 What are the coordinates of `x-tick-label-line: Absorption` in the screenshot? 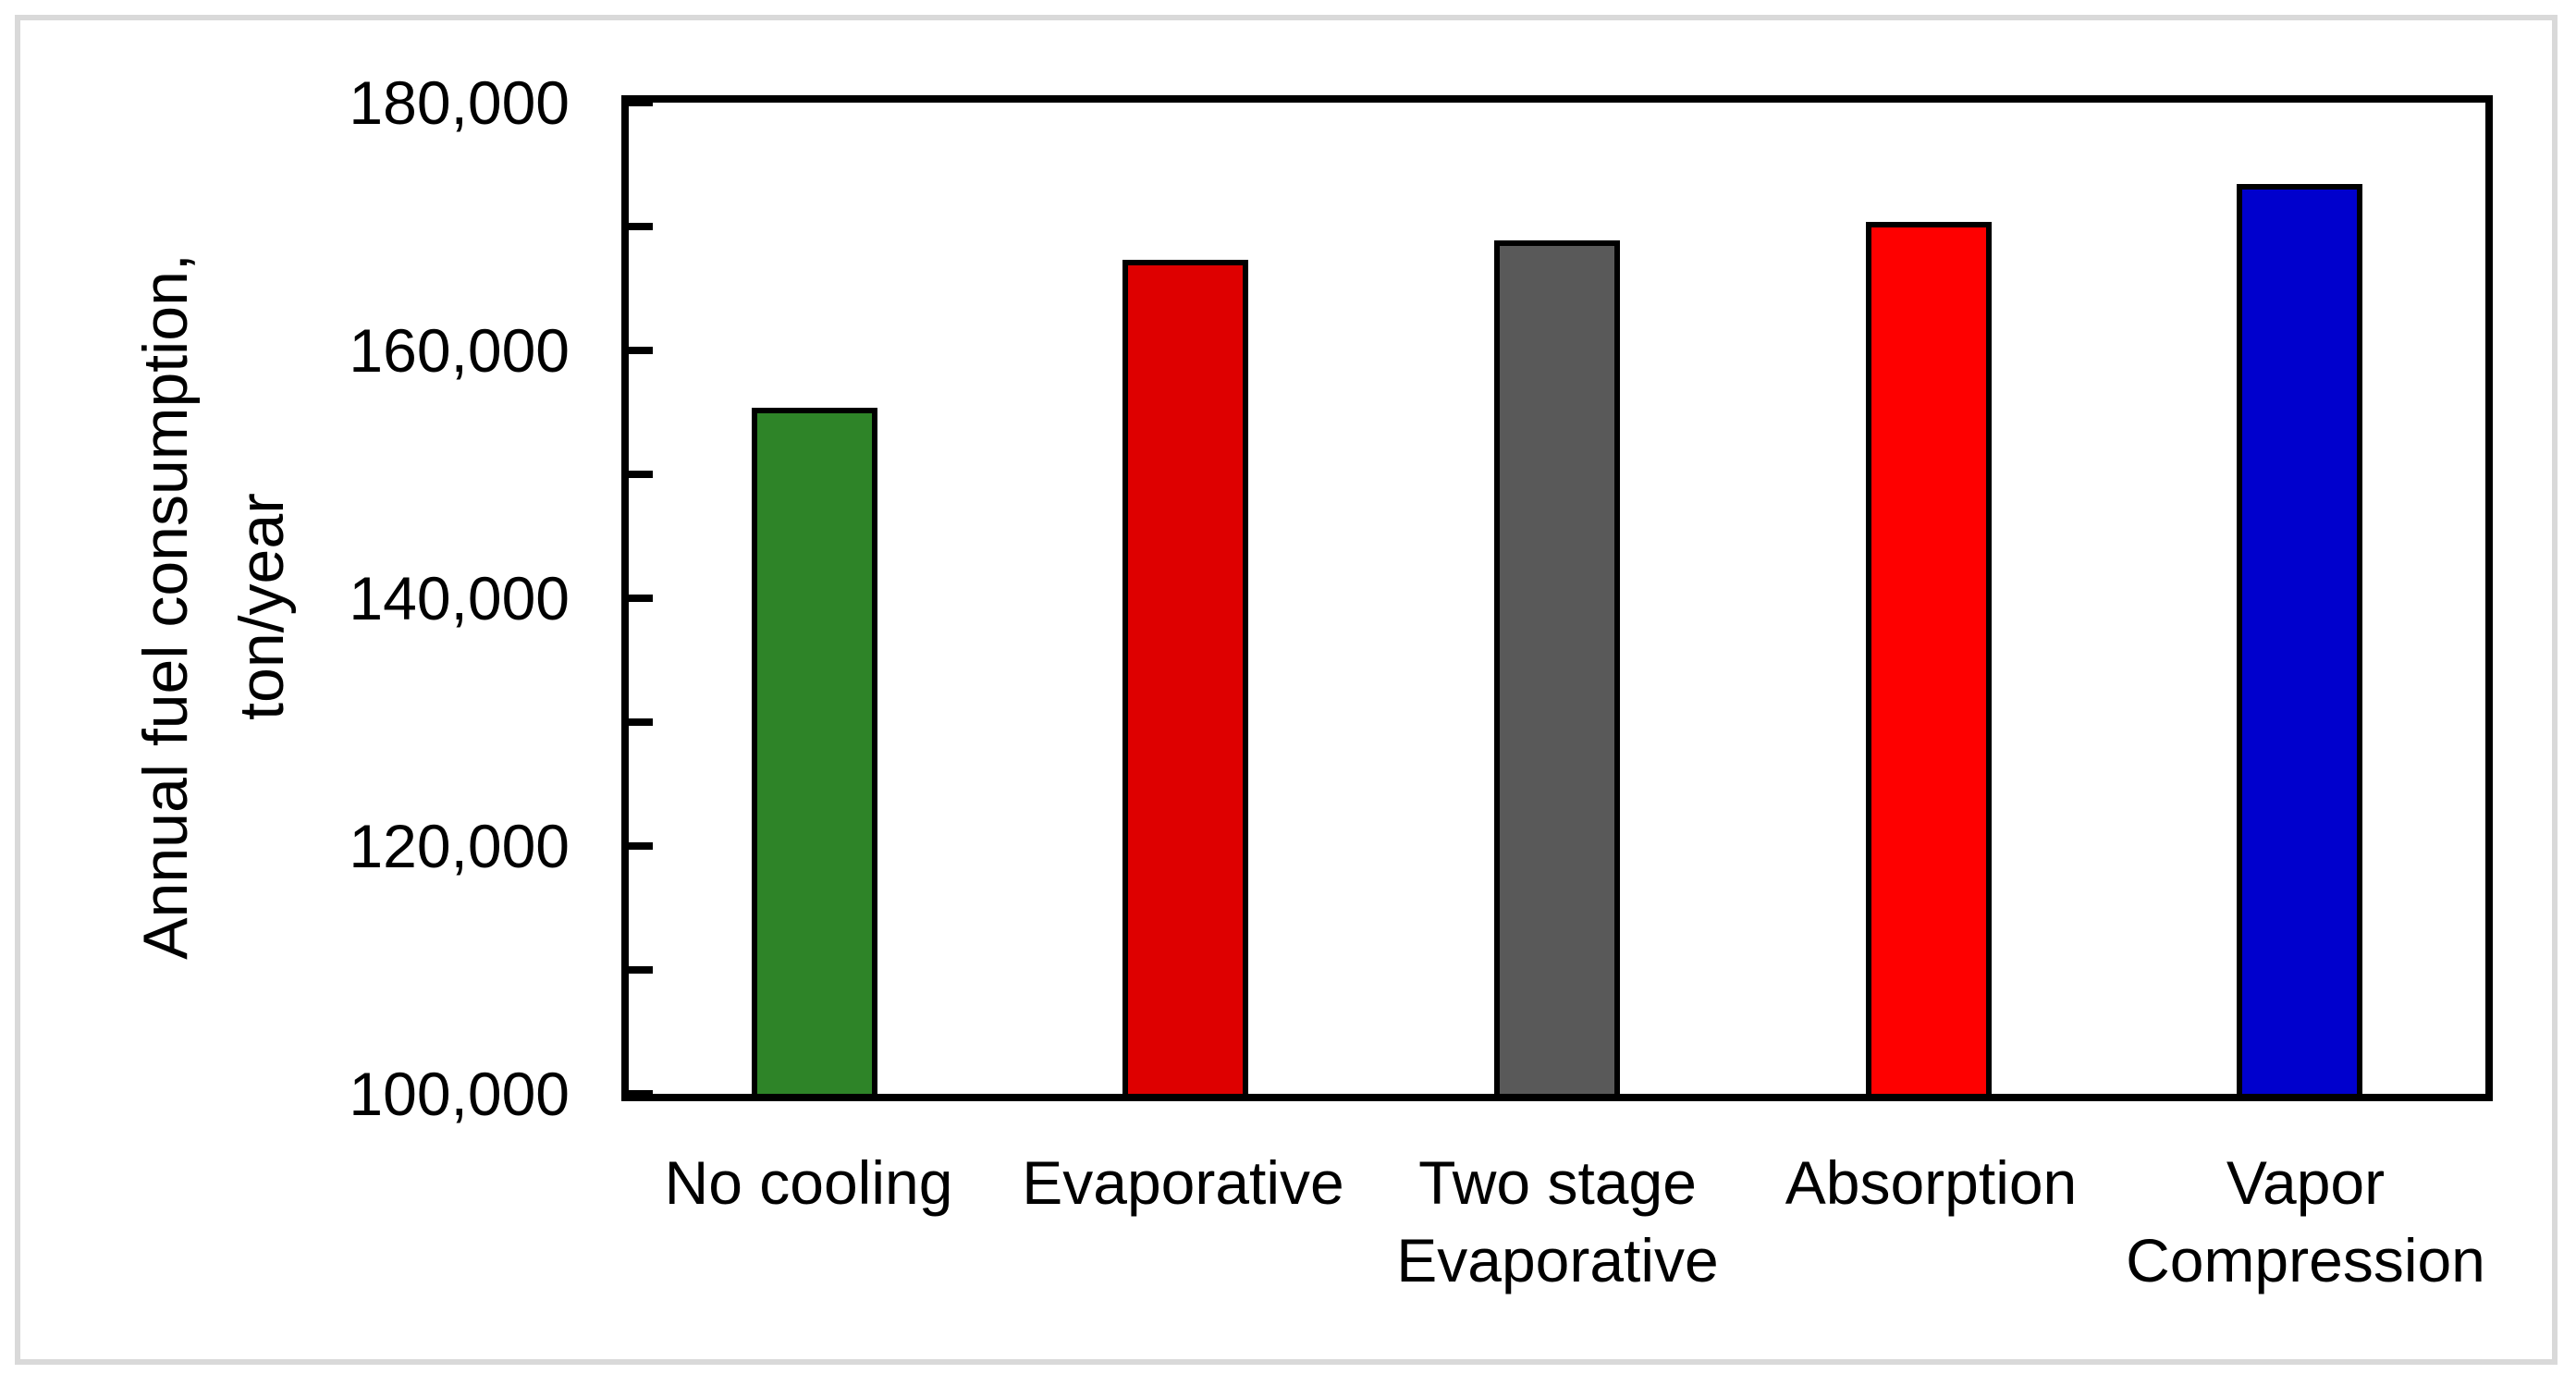 It's located at (1932, 1182).